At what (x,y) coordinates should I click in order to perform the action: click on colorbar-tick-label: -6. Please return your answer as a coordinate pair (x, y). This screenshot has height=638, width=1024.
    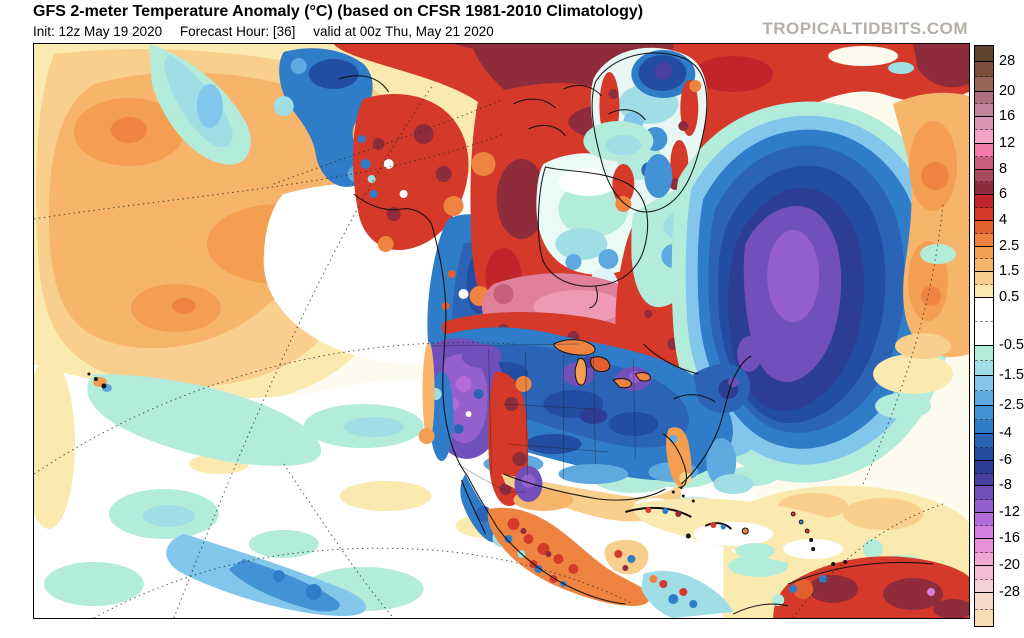
    Looking at the image, I should click on (1005, 460).